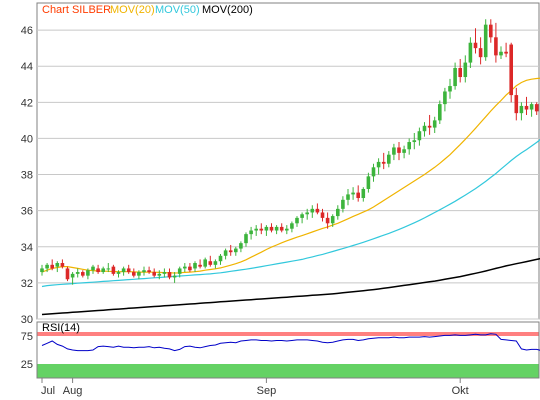  I want to click on series-line-mov200, so click(290, 286).